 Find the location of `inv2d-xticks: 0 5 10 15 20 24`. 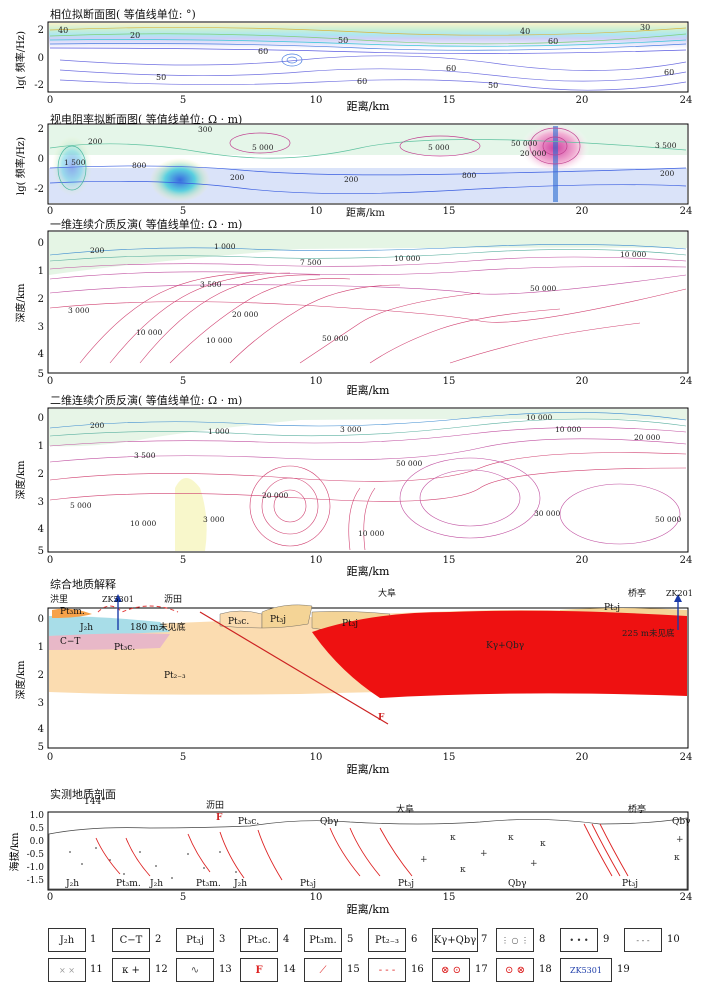

inv2d-xticks: 0 5 10 15 20 24 is located at coordinates (370, 560).